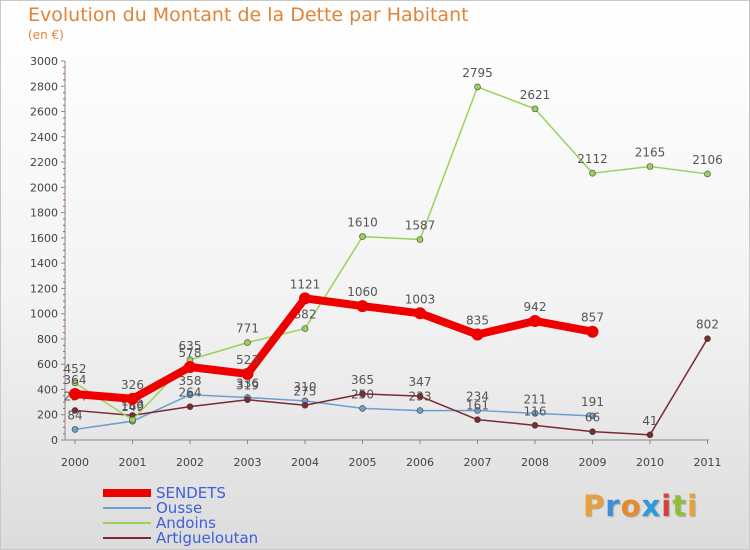 This screenshot has height=550, width=750. Describe the element at coordinates (592, 159) in the screenshot. I see `data-label-andoins: 2112` at that location.